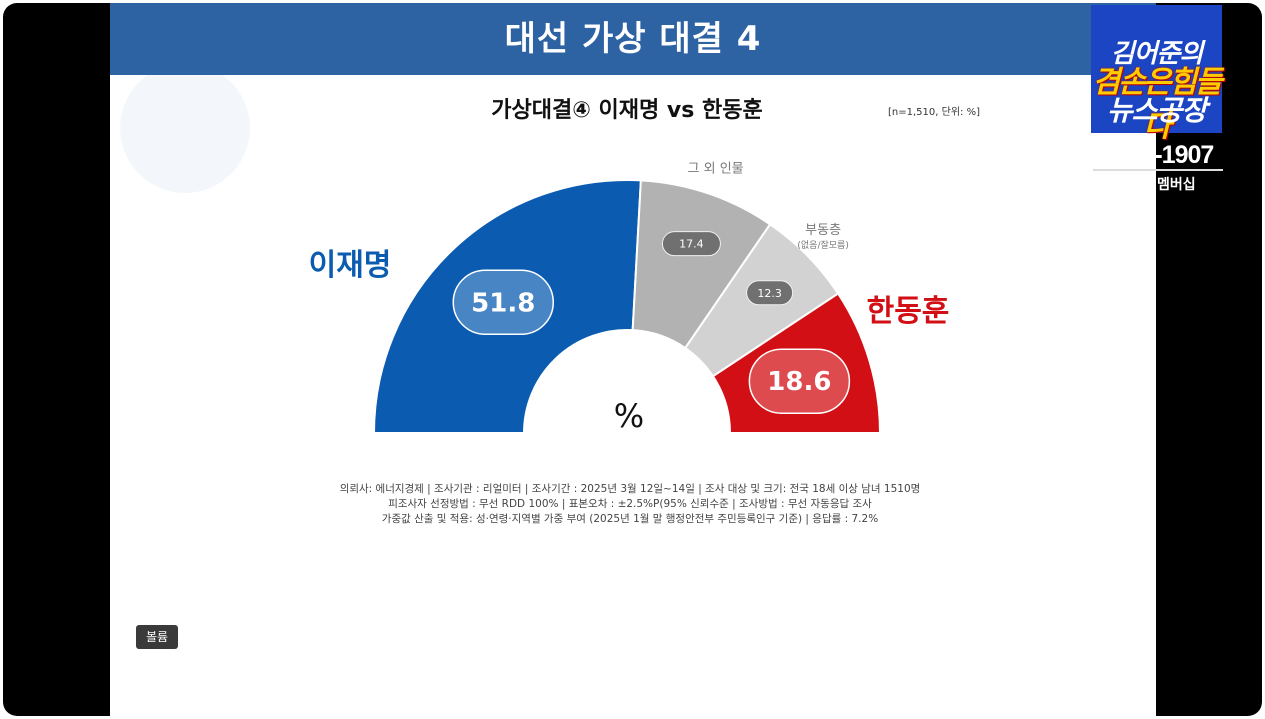  Describe the element at coordinates (1156, 110) in the screenshot. I see `logo-line3: 뉴스공장` at that location.